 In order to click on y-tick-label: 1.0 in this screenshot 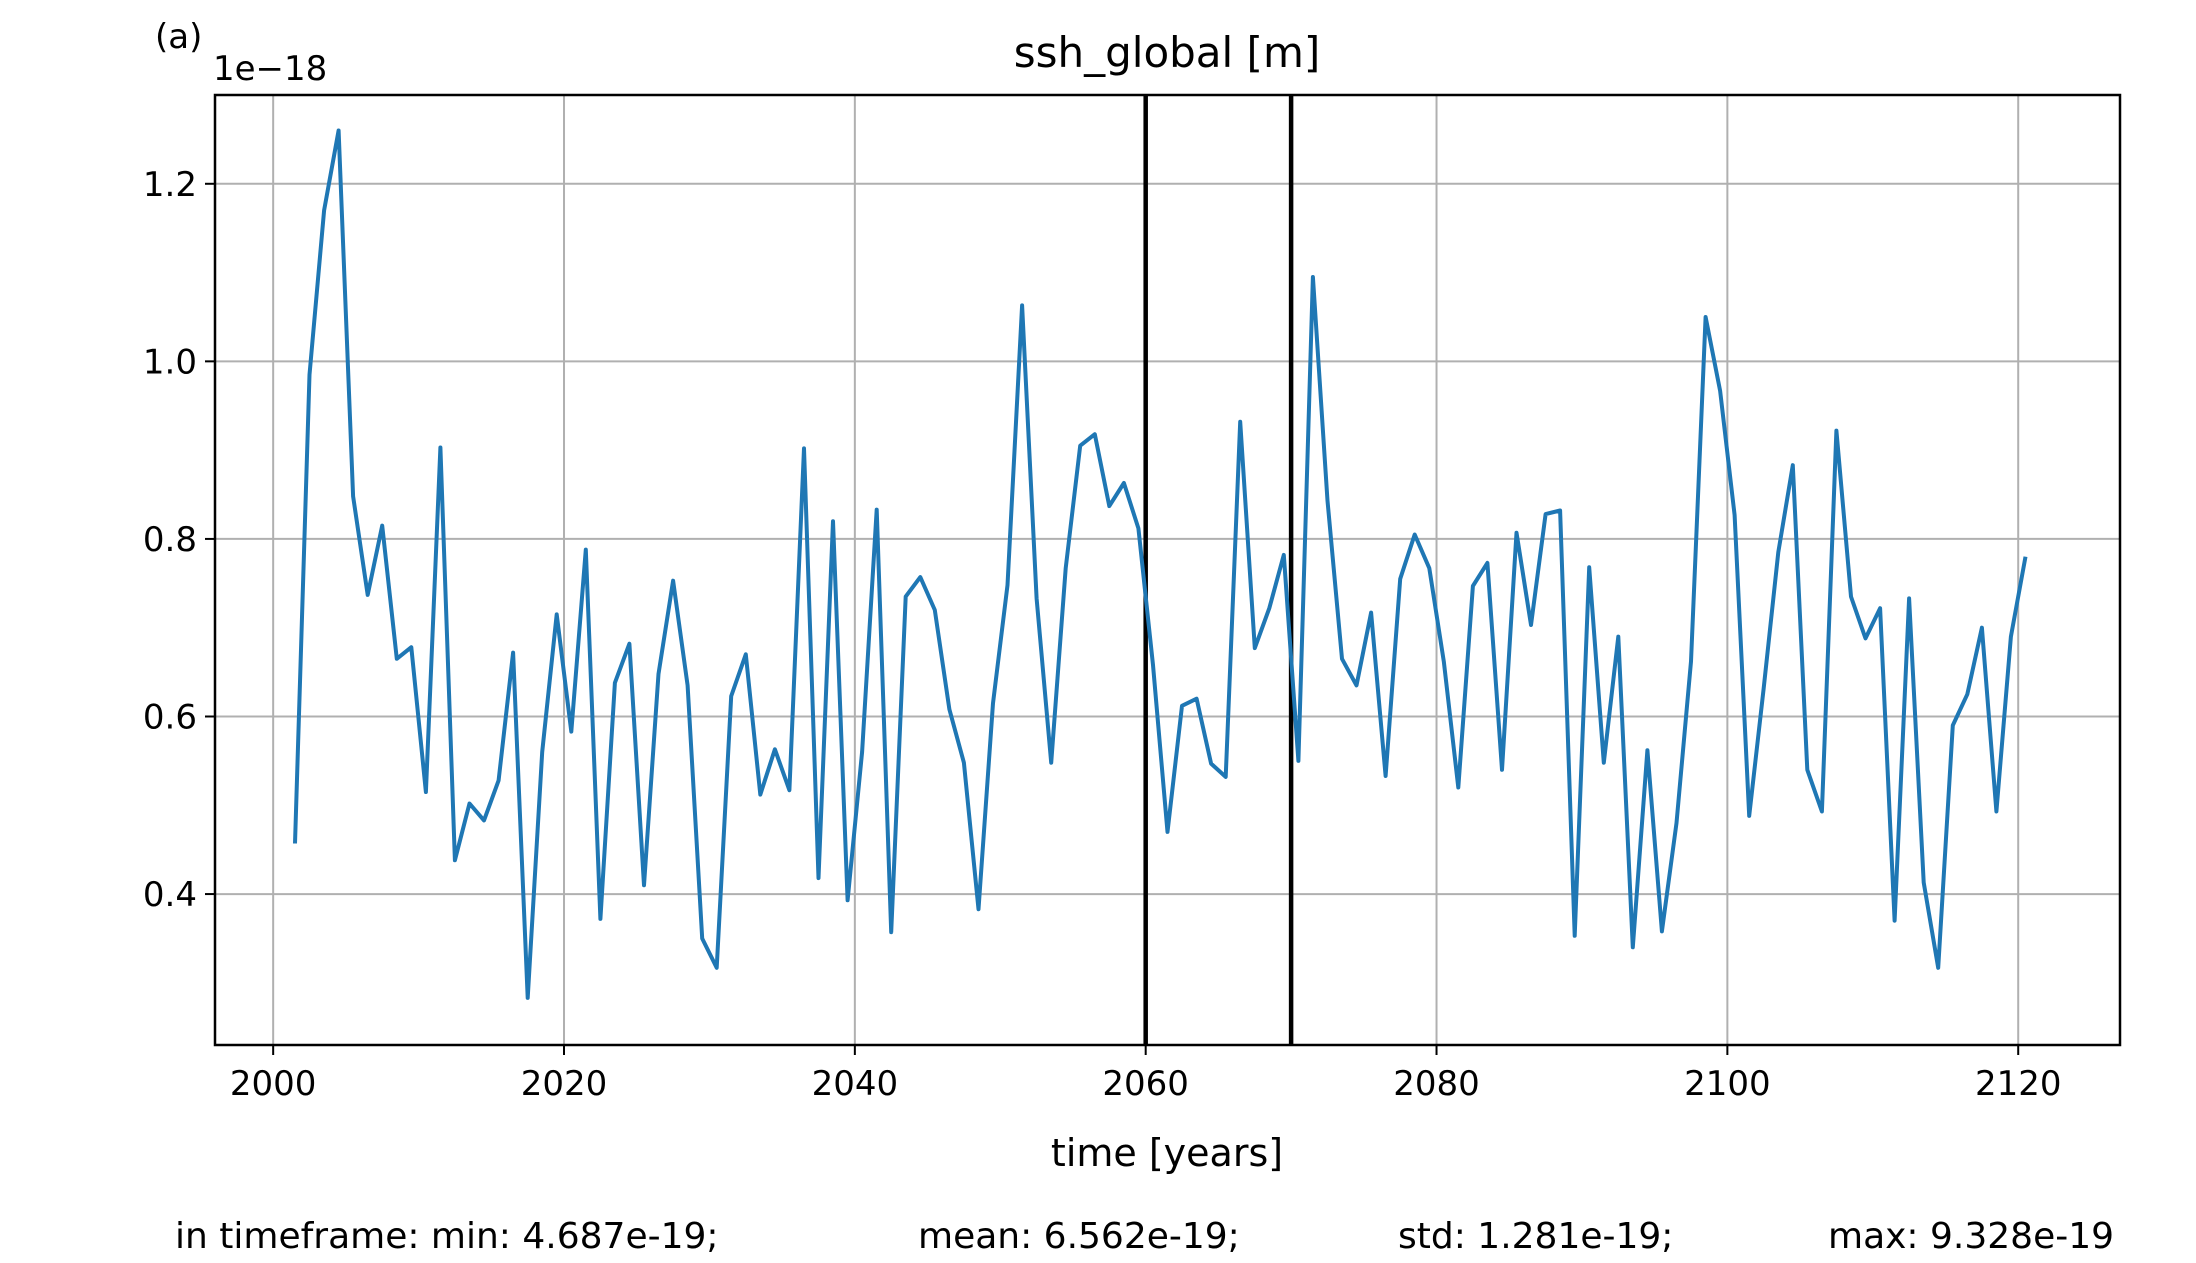, I will do `click(170, 362)`.